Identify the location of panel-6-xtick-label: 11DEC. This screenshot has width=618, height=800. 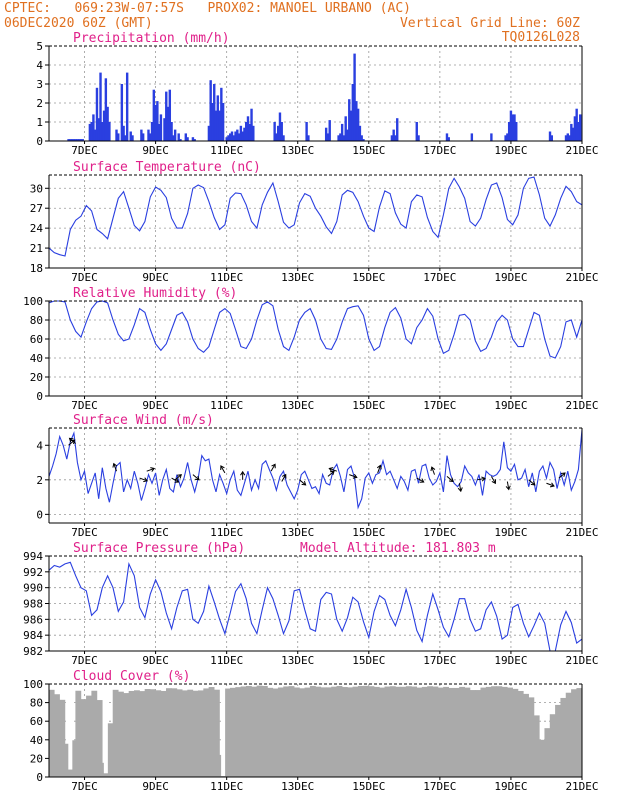
(226, 786).